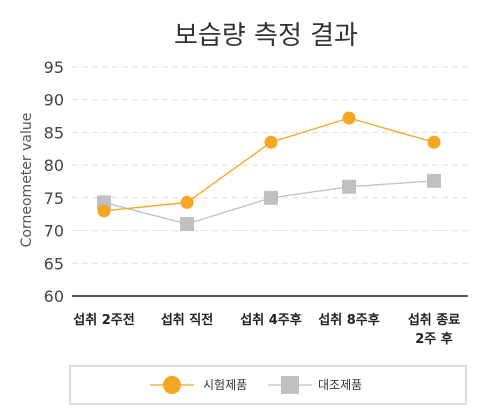  I want to click on x-tick-label: 섭취 4주후, so click(270, 320).